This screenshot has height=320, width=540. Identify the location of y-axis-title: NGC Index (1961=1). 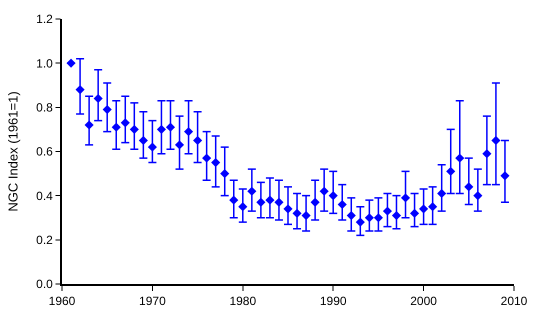
(13, 151).